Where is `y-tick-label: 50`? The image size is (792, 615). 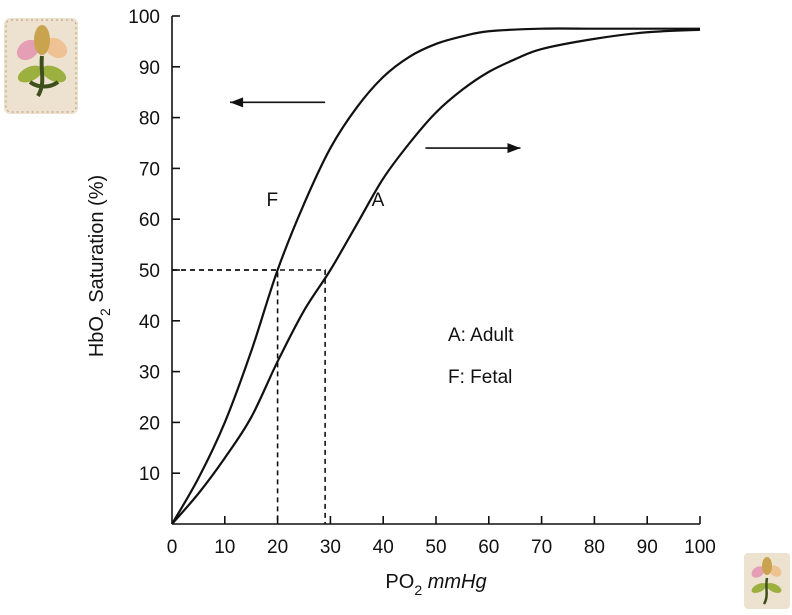 y-tick-label: 50 is located at coordinates (149, 271).